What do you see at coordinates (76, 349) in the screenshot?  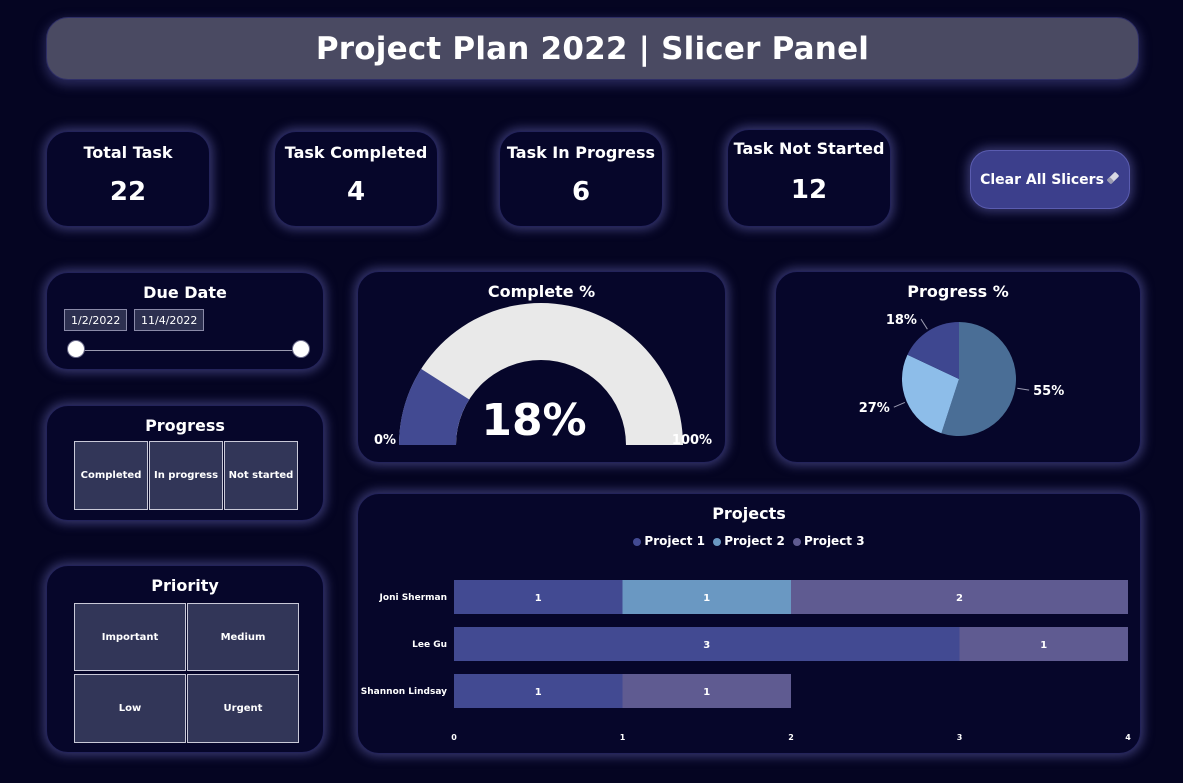 I see `start-date-handle` at bounding box center [76, 349].